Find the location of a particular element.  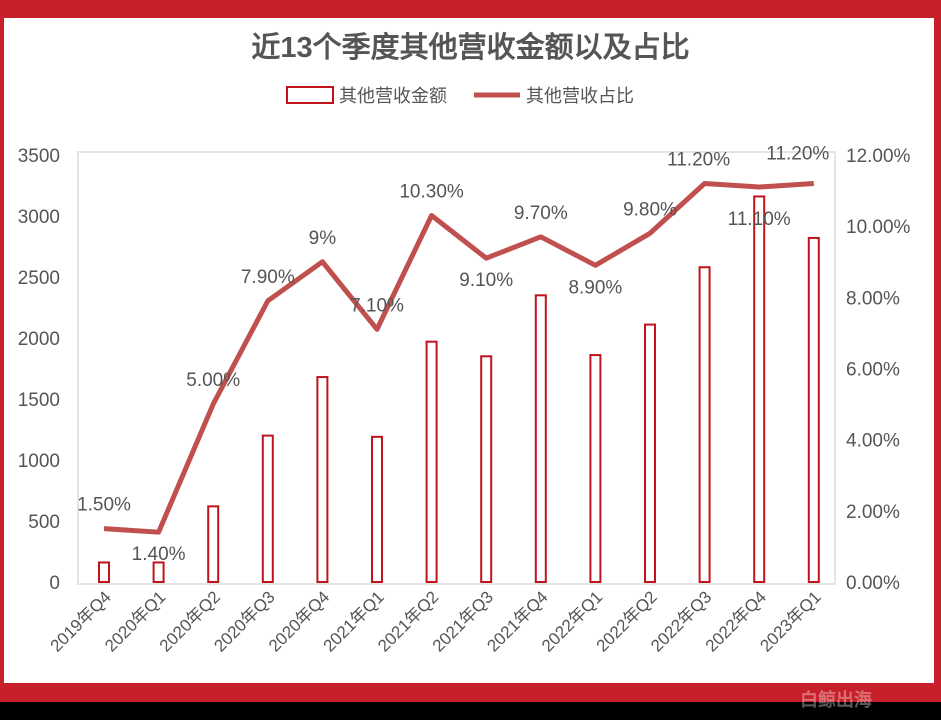

y-right-tick-label: 2.00% is located at coordinates (873, 512).